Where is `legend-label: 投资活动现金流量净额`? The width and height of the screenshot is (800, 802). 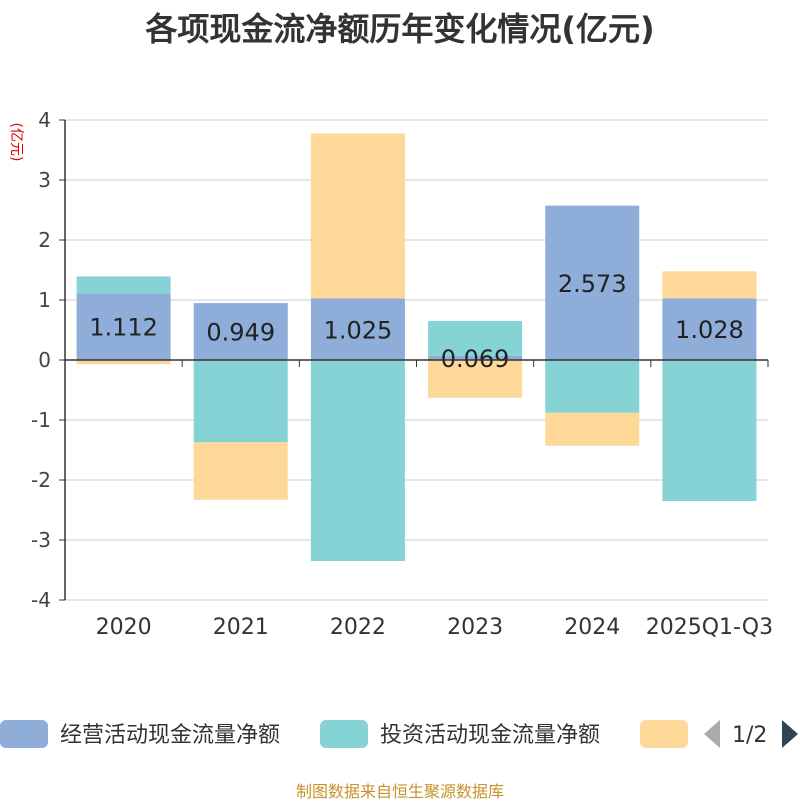
legend-label: 投资活动现金流量净额 is located at coordinates (490, 735).